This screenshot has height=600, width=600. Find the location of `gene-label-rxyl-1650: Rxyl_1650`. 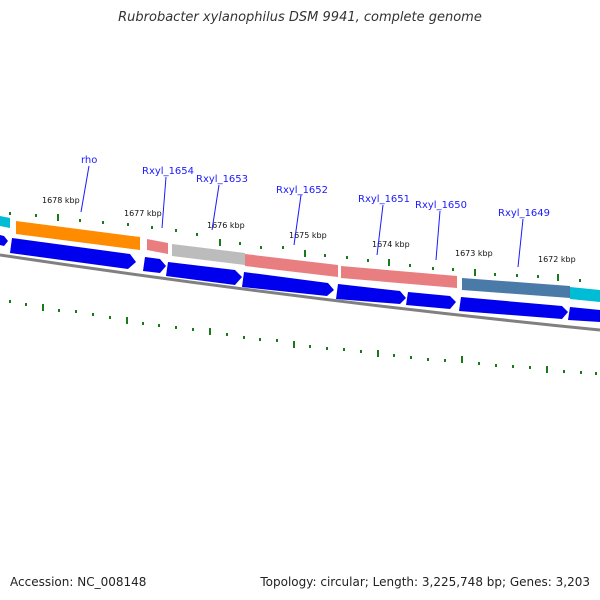

gene-label-rxyl-1650: Rxyl_1650 is located at coordinates (441, 205).